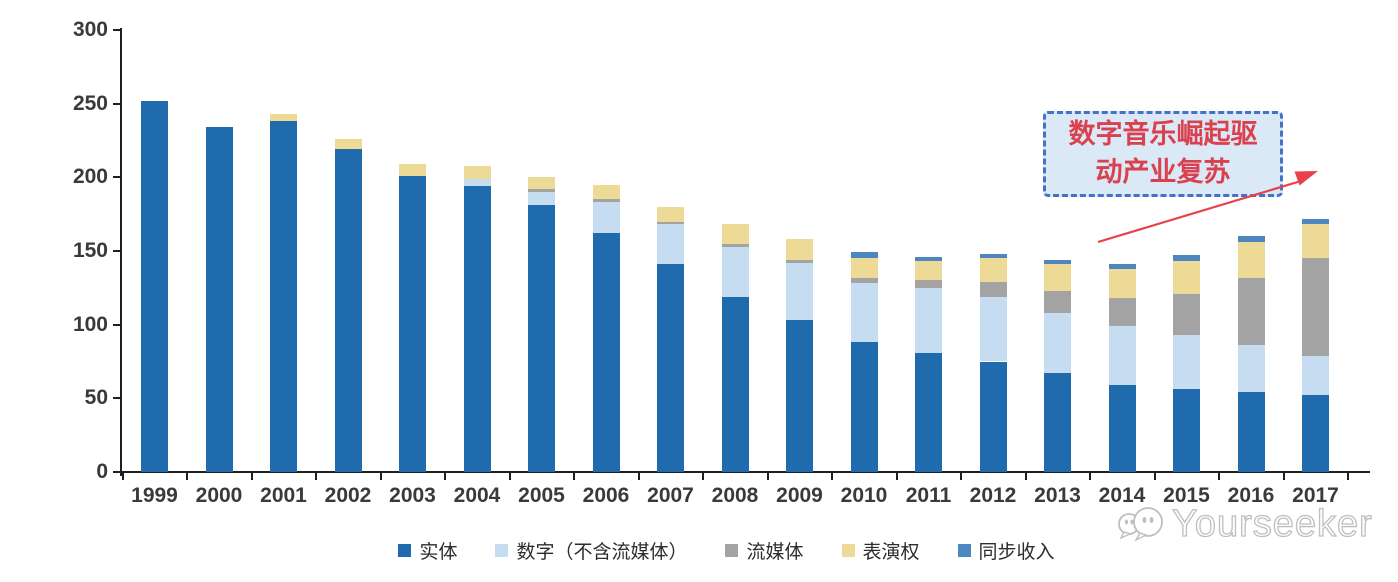 Image resolution: width=1398 pixels, height=582 pixels. I want to click on x-axis-label-2012: 2012, so click(993, 495).